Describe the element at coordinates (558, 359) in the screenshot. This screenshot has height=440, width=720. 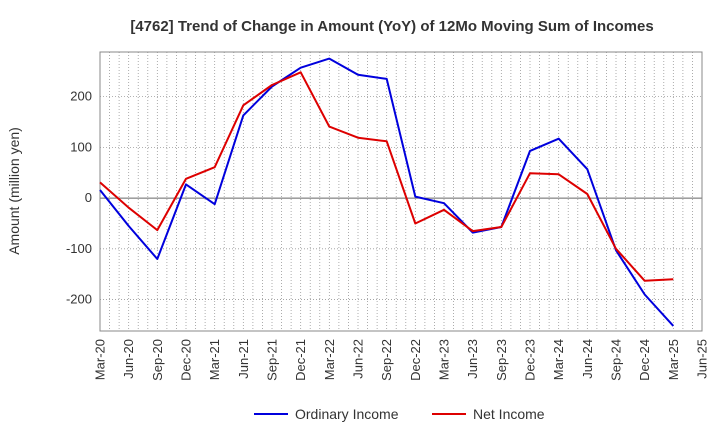
I see `x-tick-label: Mar-24` at that location.